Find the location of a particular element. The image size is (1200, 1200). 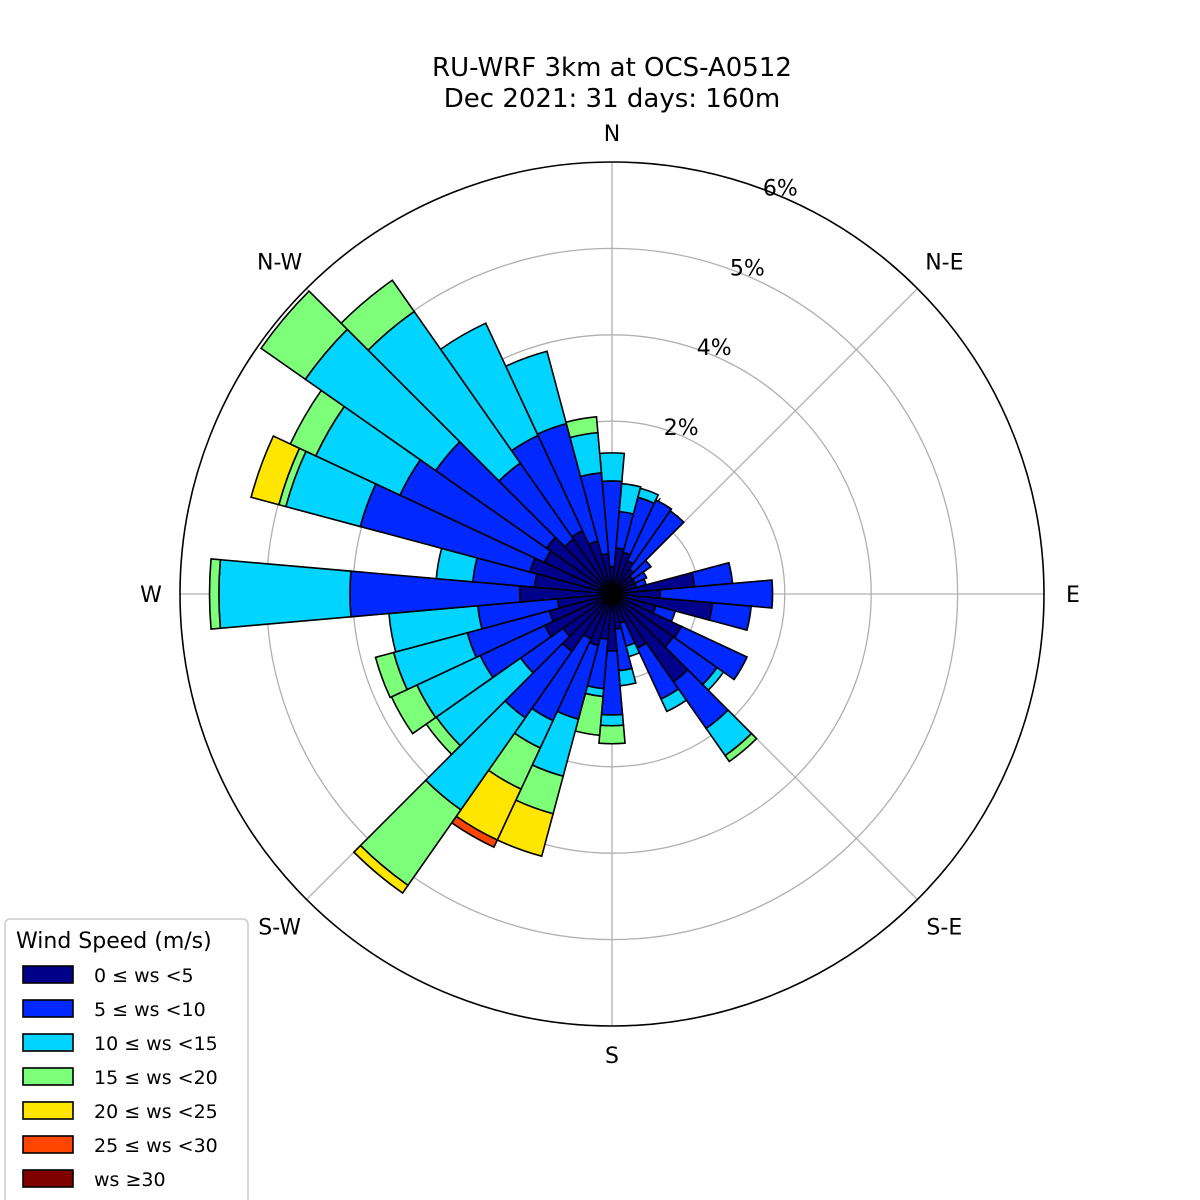

compass-label: N is located at coordinates (612, 134).